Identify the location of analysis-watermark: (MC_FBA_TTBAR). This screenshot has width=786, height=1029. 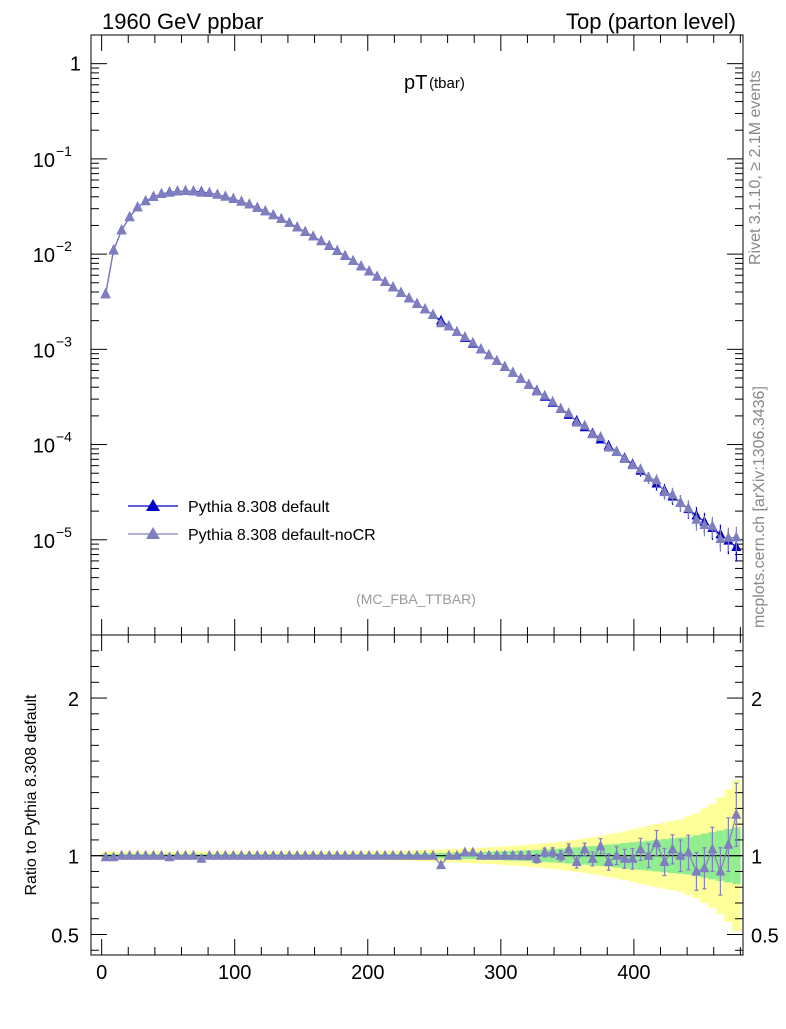
(416, 599).